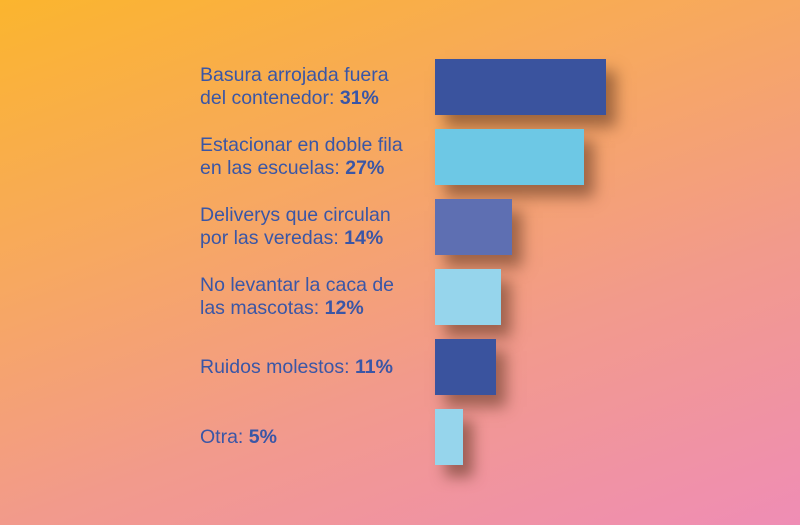 This screenshot has height=525, width=800. I want to click on bar-value-label: 27%, so click(365, 168).